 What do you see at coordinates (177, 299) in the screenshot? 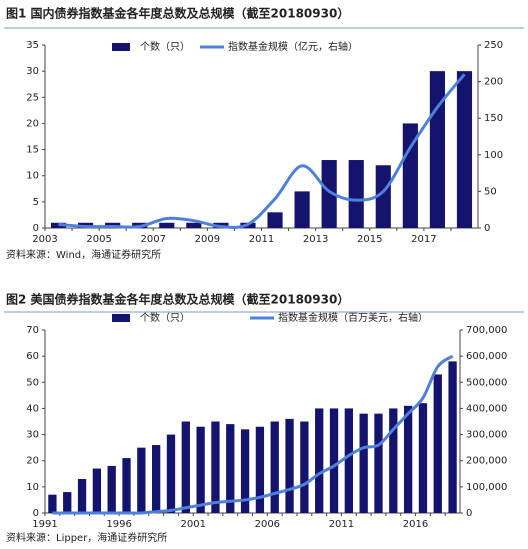
I see `chart-title: 图2 美国债券指数基金各年度总数及总规模（截至20180930）` at bounding box center [177, 299].